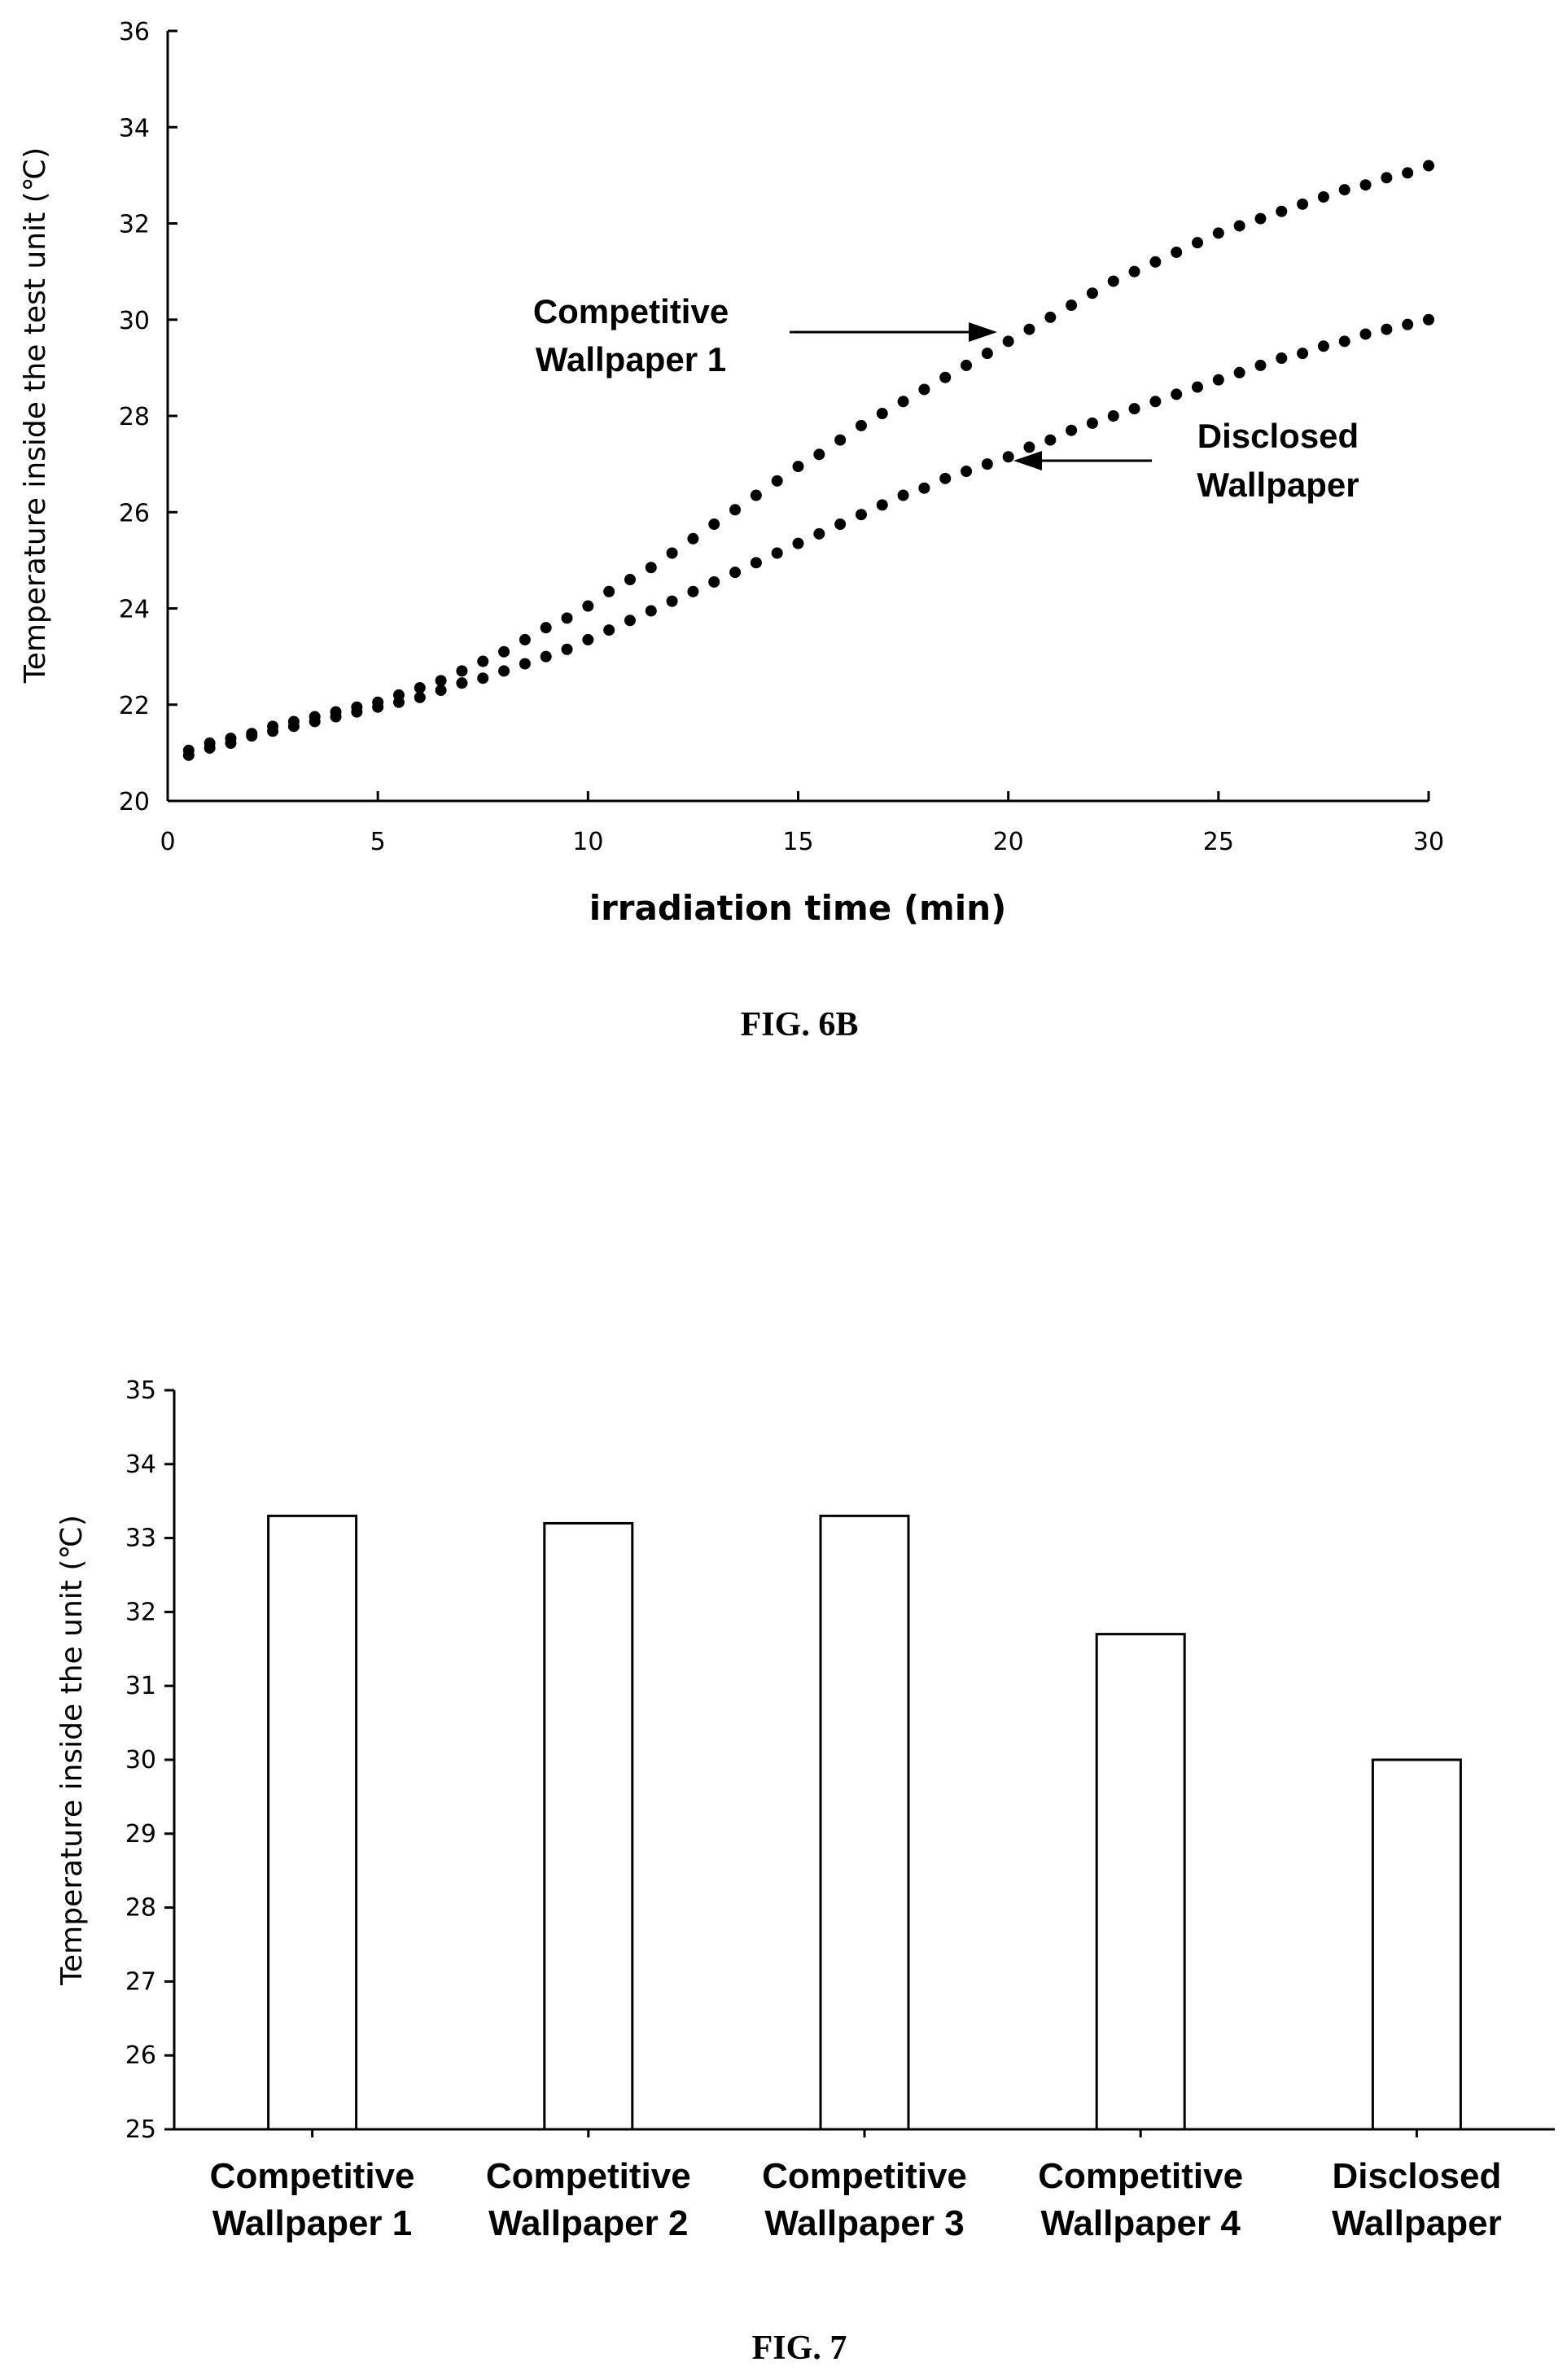 The image size is (1567, 2380). I want to click on x-tick-label: 10, so click(587, 842).